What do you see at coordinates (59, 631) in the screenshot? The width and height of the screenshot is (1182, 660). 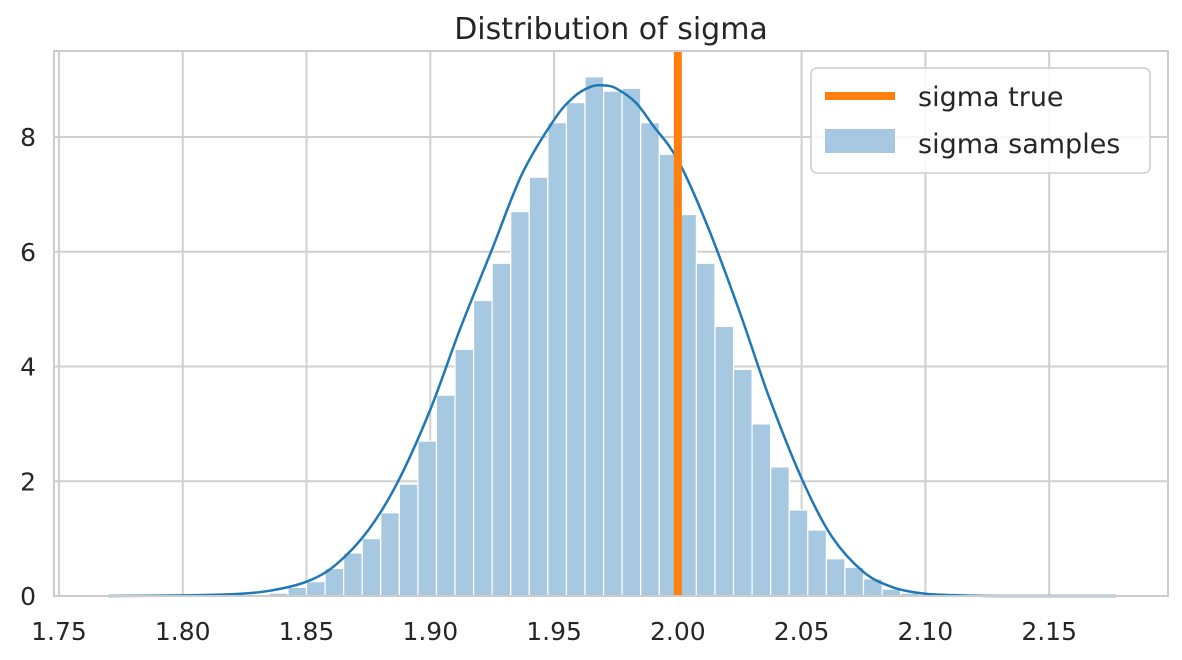 I see `x-tick-label-0: 1.75` at bounding box center [59, 631].